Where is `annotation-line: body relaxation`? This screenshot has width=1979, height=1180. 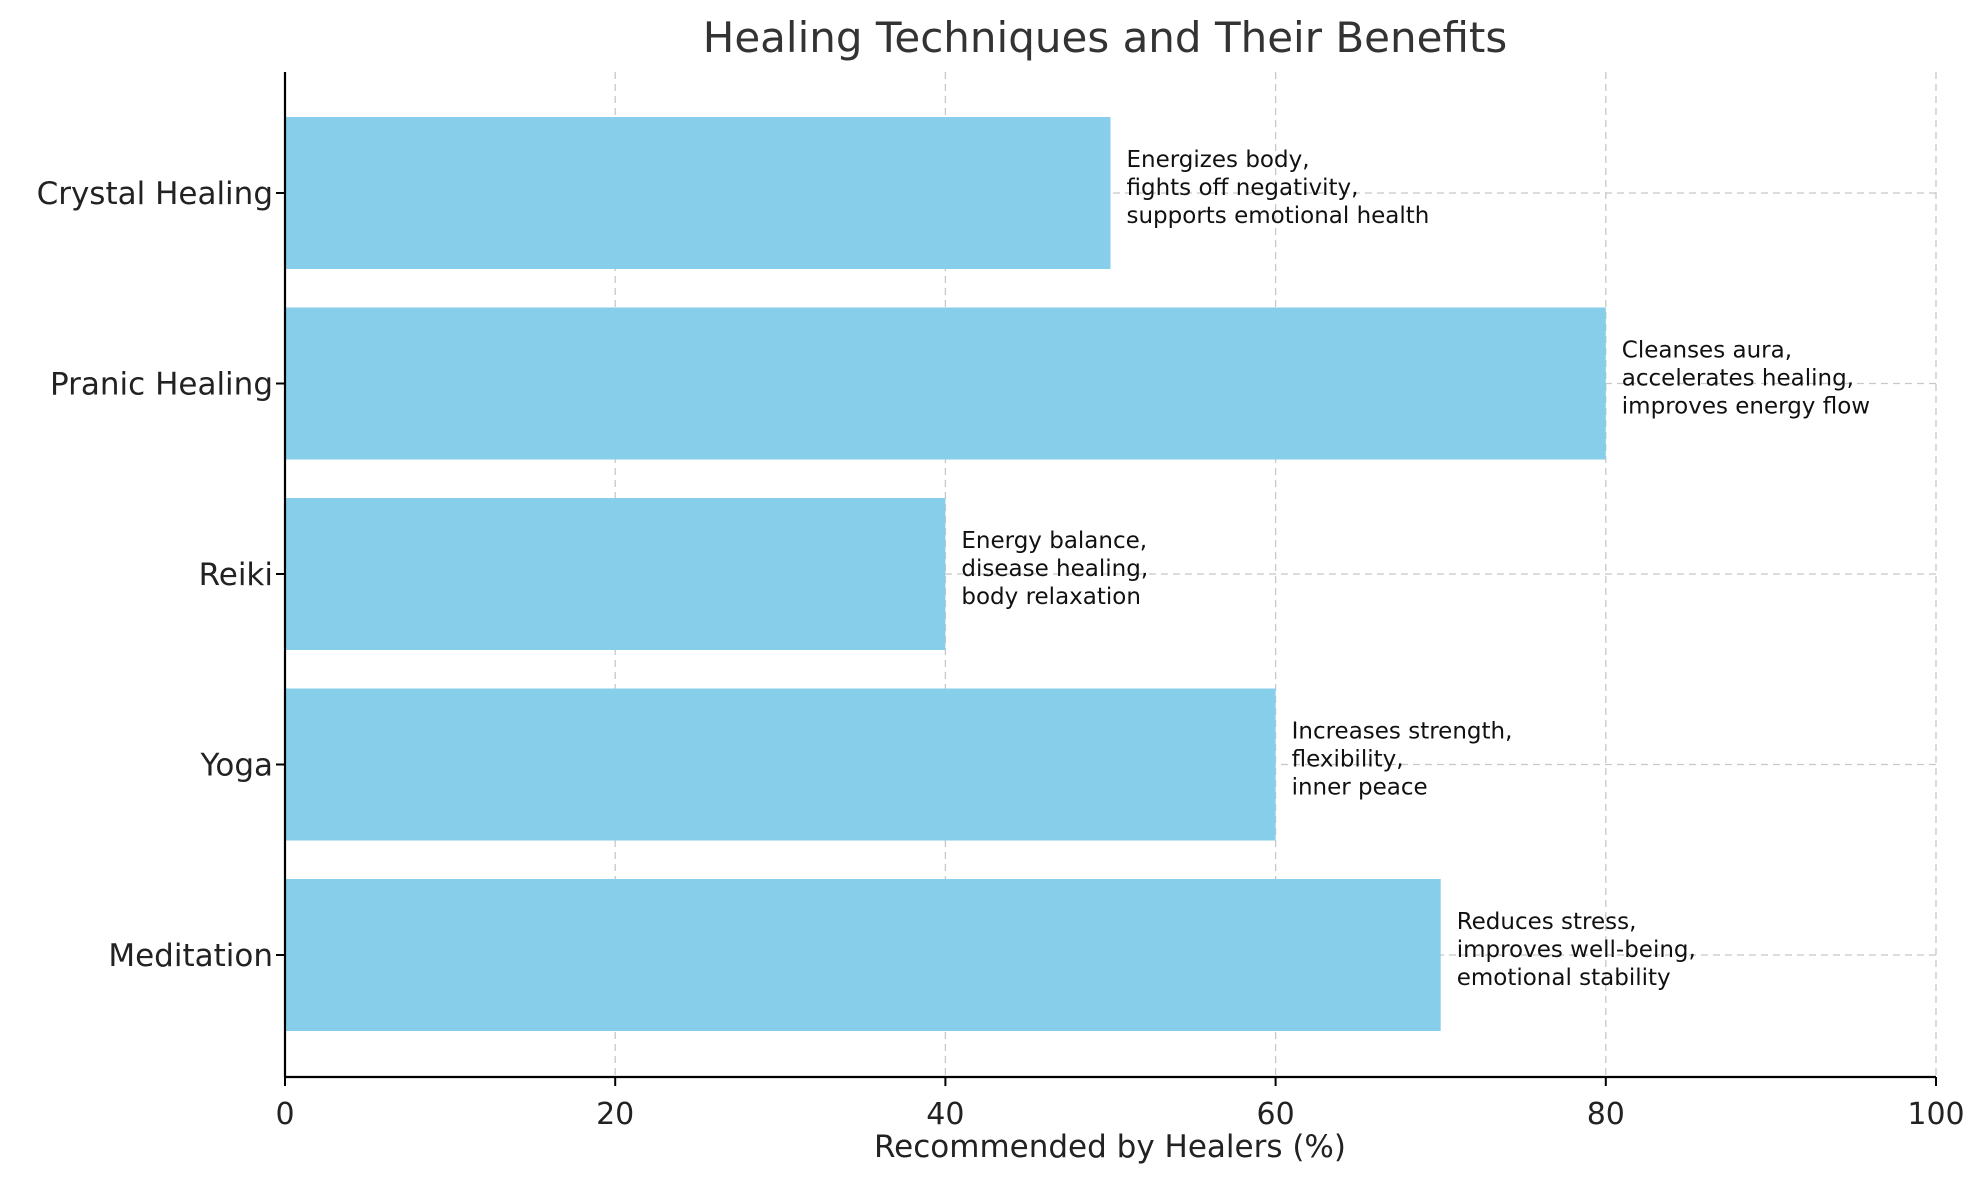
annotation-line: body relaxation is located at coordinates (1051, 597).